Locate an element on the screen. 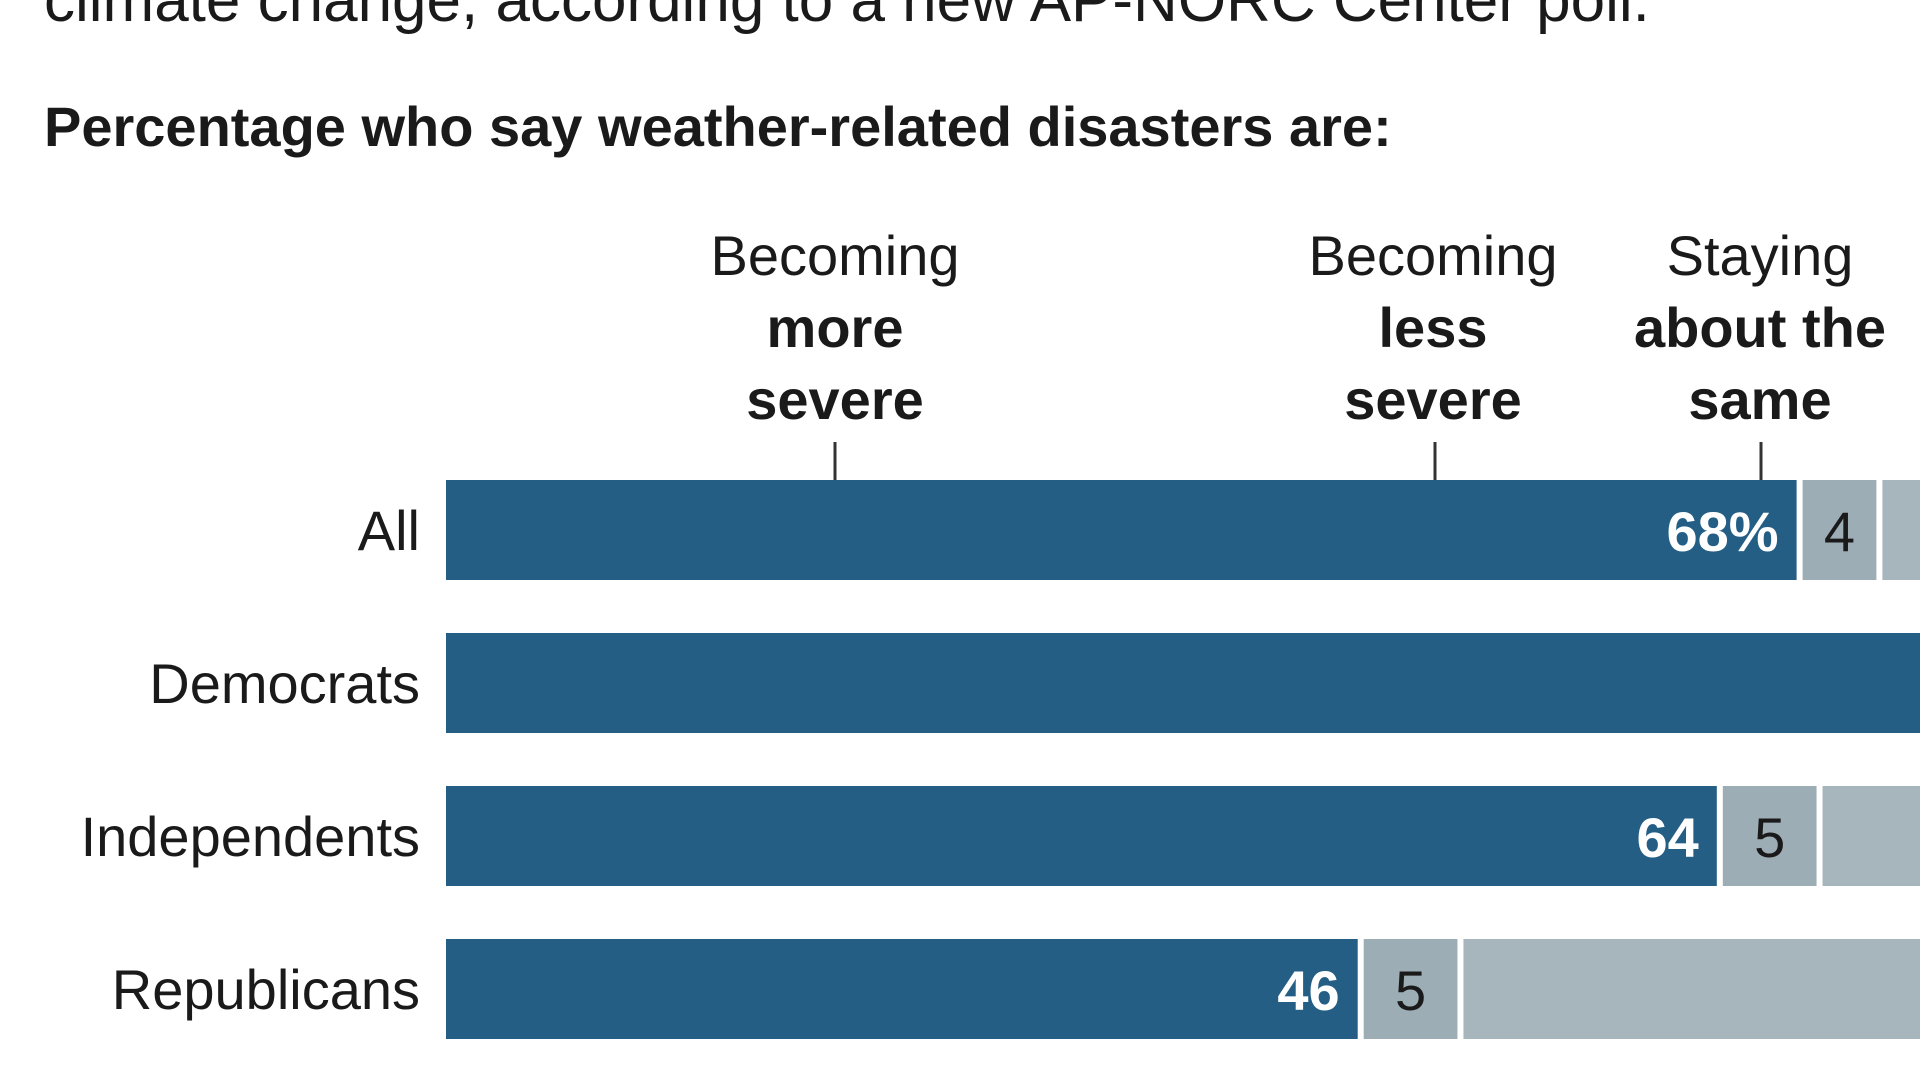 Image resolution: width=1920 pixels, height=1080 pixels. bar-all-more is located at coordinates (1121, 530).